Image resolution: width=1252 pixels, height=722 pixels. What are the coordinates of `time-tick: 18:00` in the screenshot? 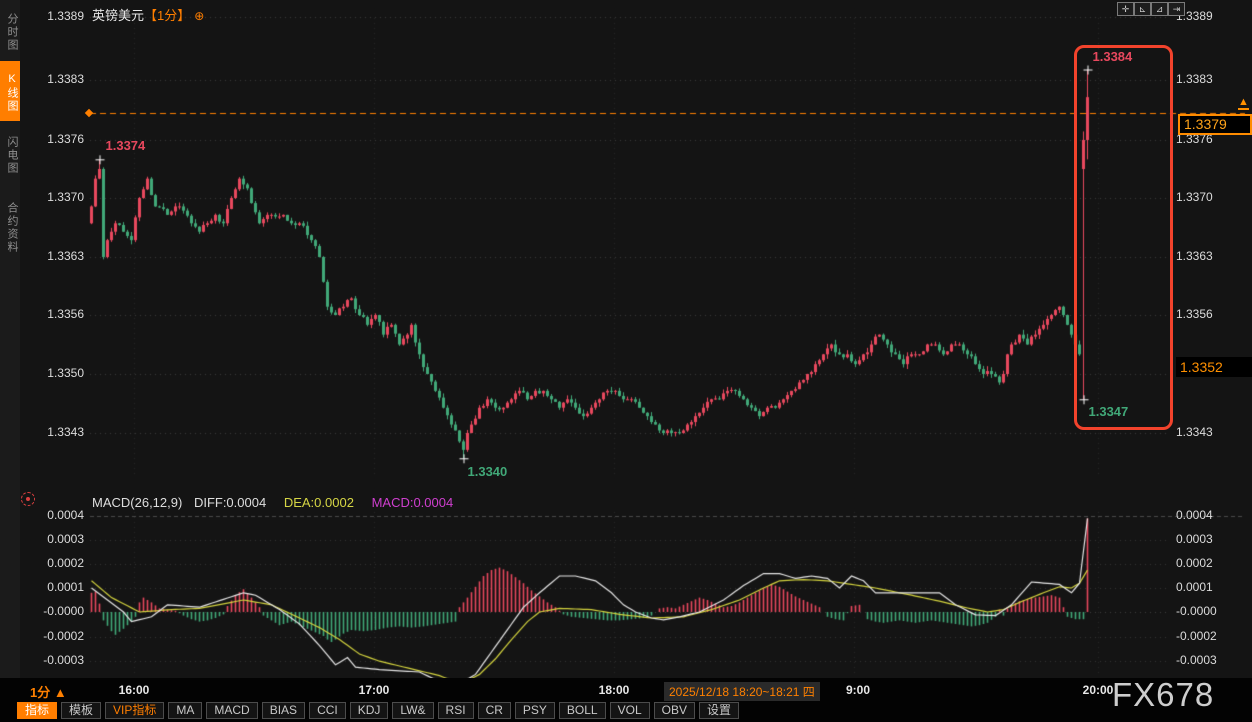 It's located at (614, 690).